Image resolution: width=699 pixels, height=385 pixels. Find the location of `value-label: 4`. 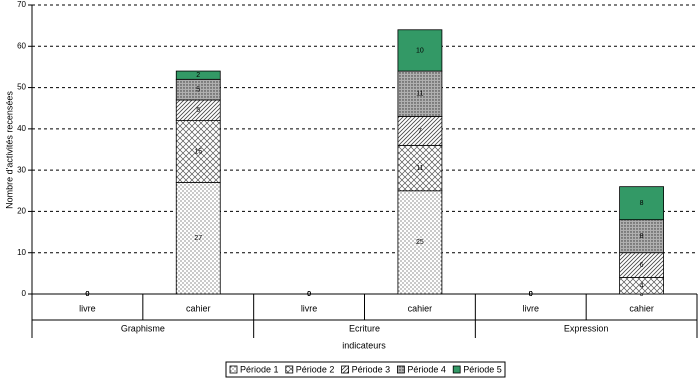

value-label: 4 is located at coordinates (642, 286).